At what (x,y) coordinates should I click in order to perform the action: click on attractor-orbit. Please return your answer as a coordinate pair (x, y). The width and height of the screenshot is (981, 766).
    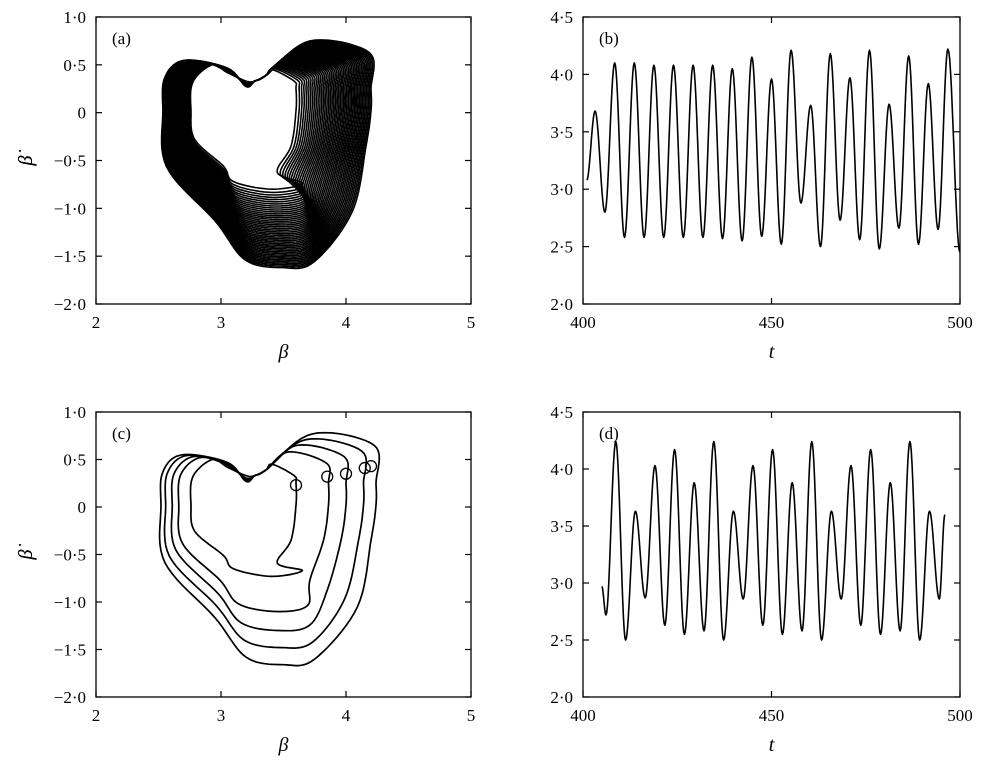
    Looking at the image, I should click on (267, 154).